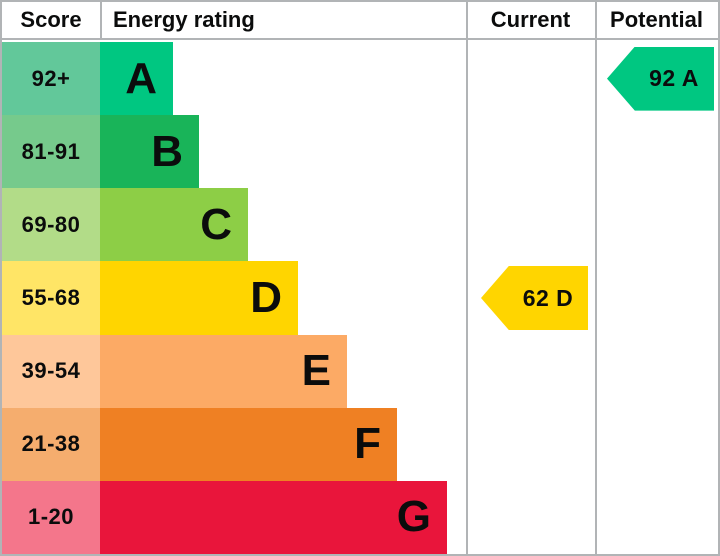  I want to click on score-column-divider, so click(101, 21).